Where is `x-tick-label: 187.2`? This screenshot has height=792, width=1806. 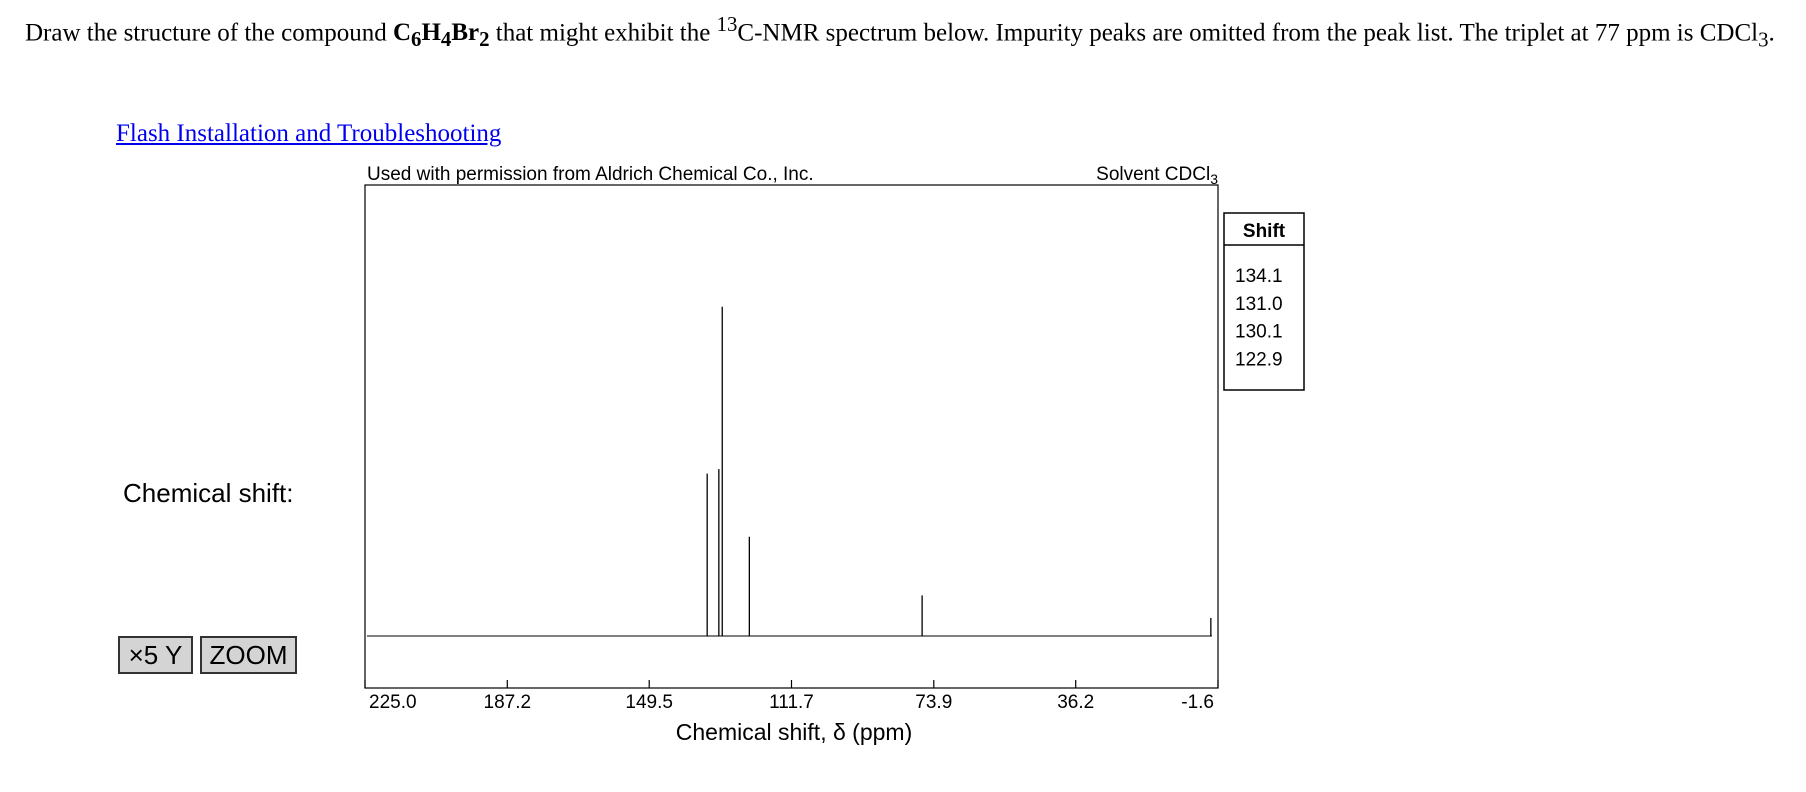 x-tick-label: 187.2 is located at coordinates (508, 702).